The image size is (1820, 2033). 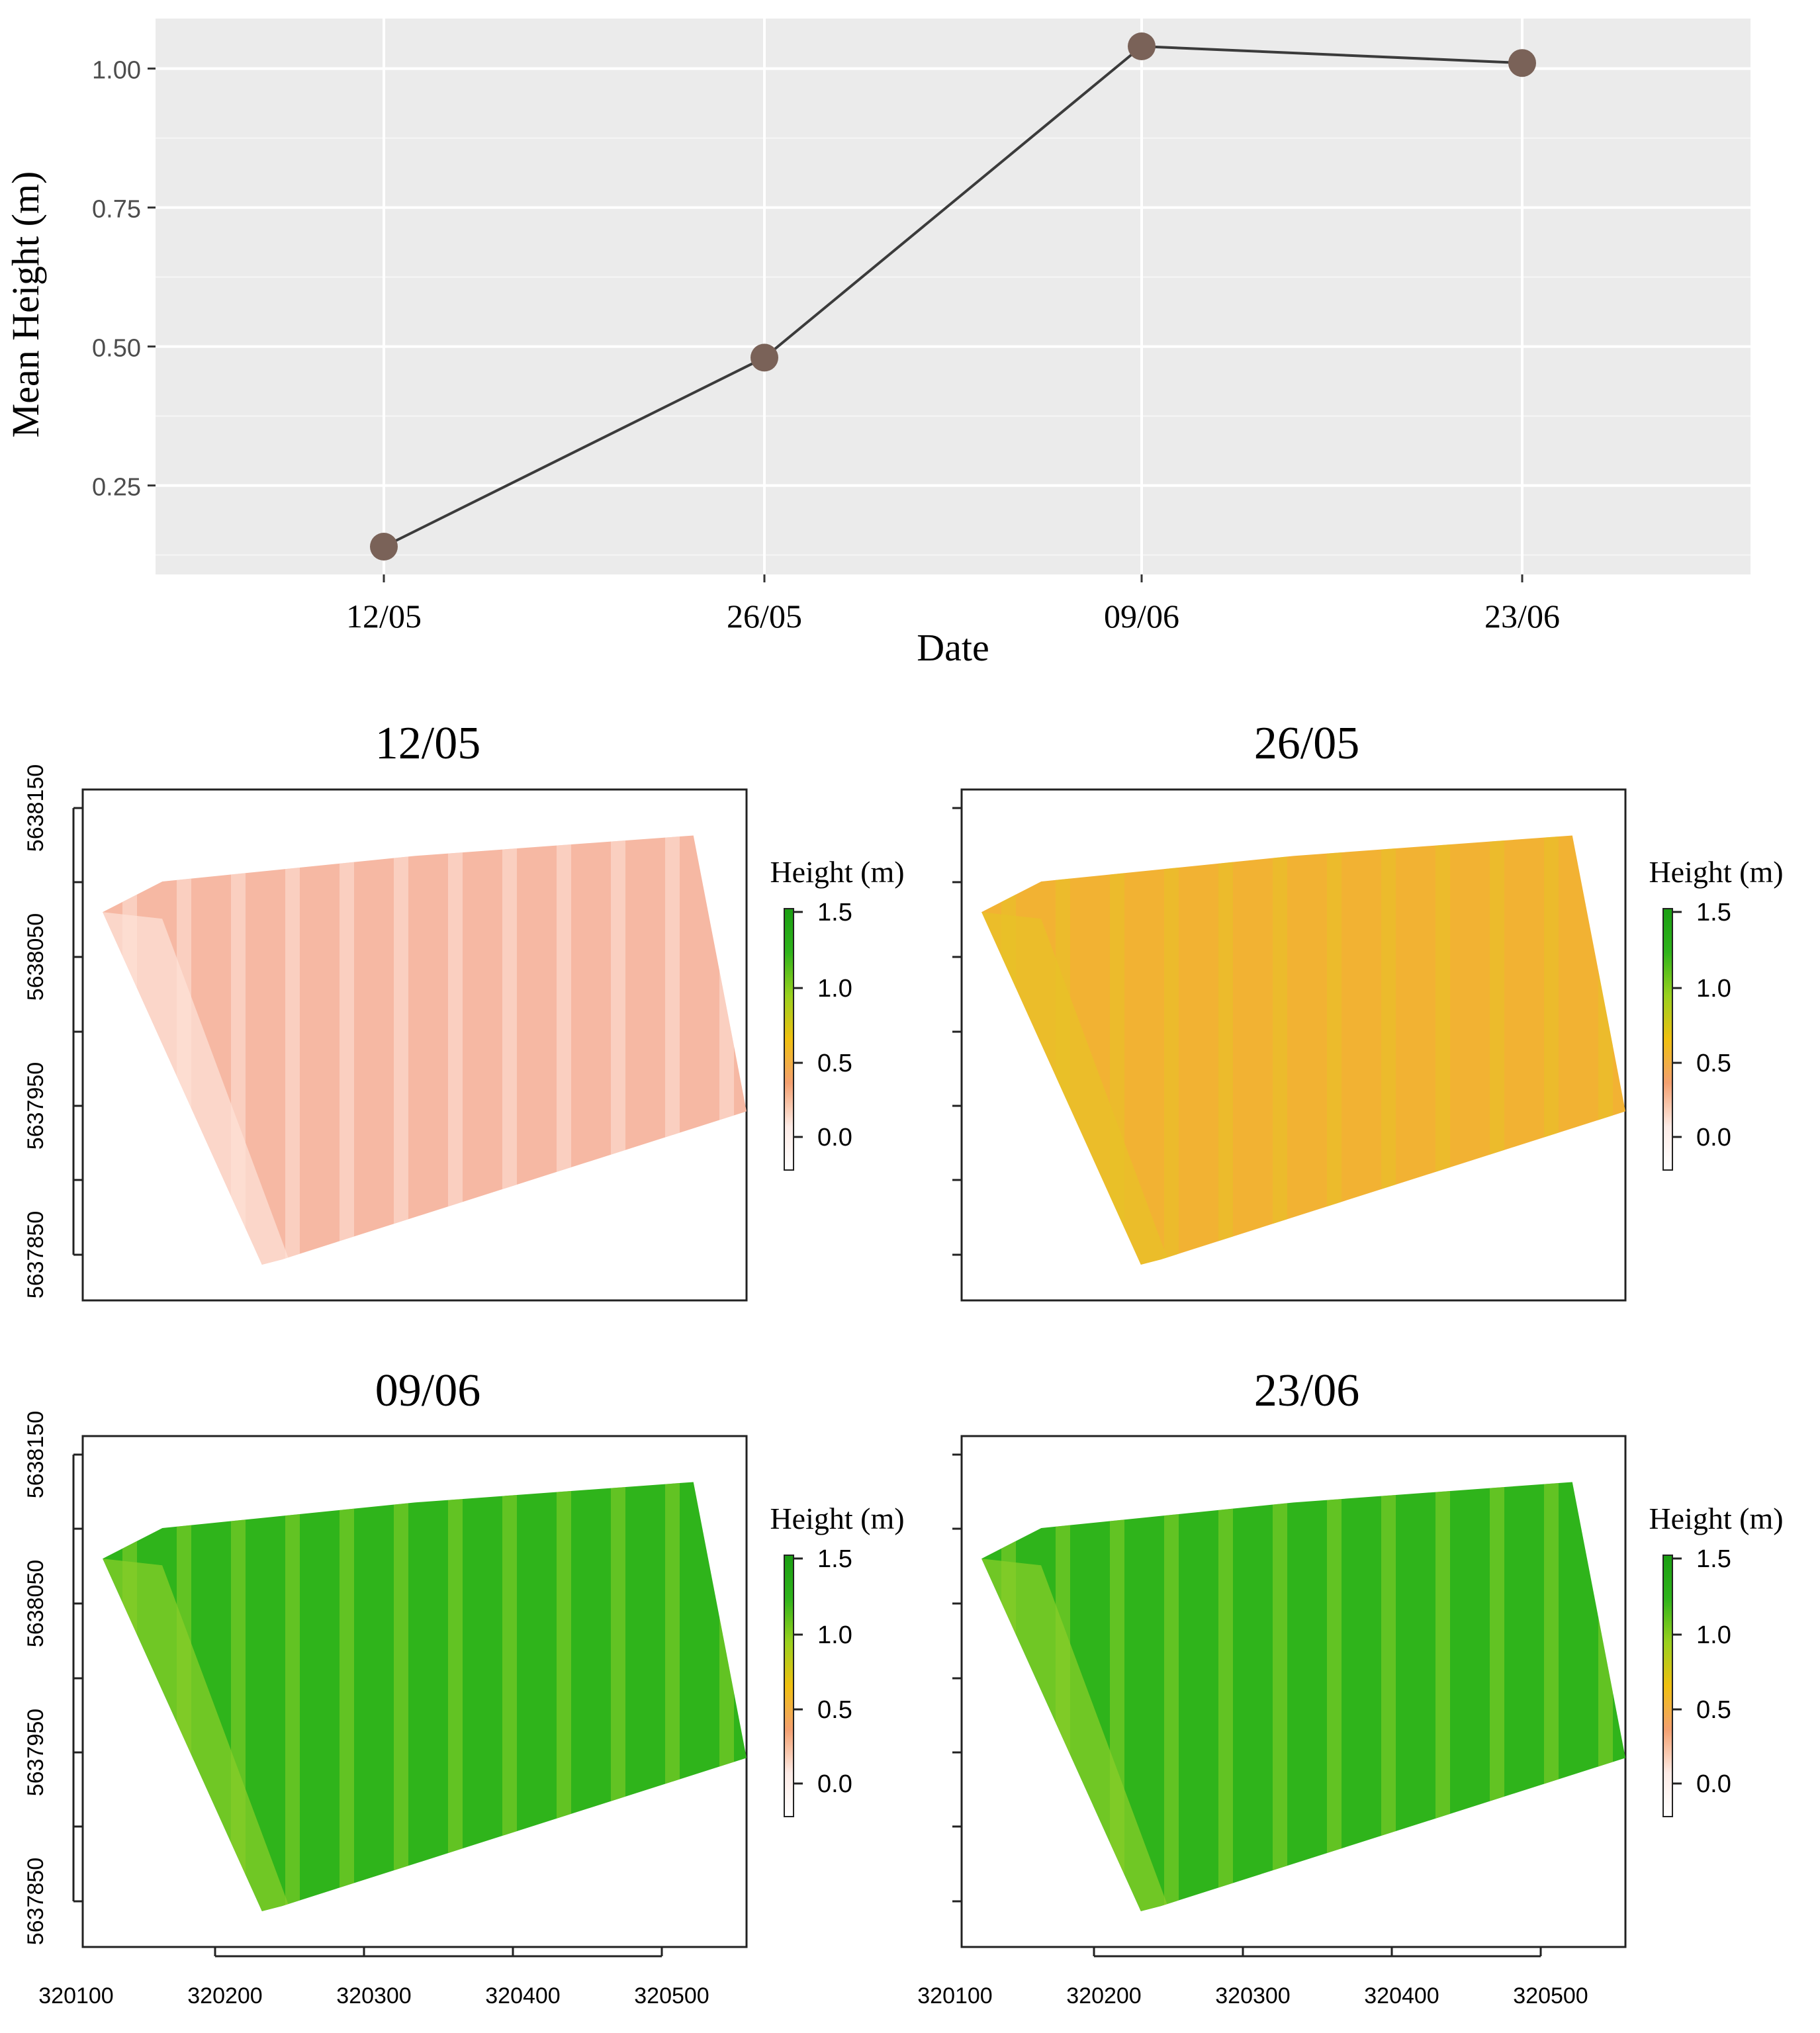 What do you see at coordinates (427, 743) in the screenshot?
I see `map-title: 12/05` at bounding box center [427, 743].